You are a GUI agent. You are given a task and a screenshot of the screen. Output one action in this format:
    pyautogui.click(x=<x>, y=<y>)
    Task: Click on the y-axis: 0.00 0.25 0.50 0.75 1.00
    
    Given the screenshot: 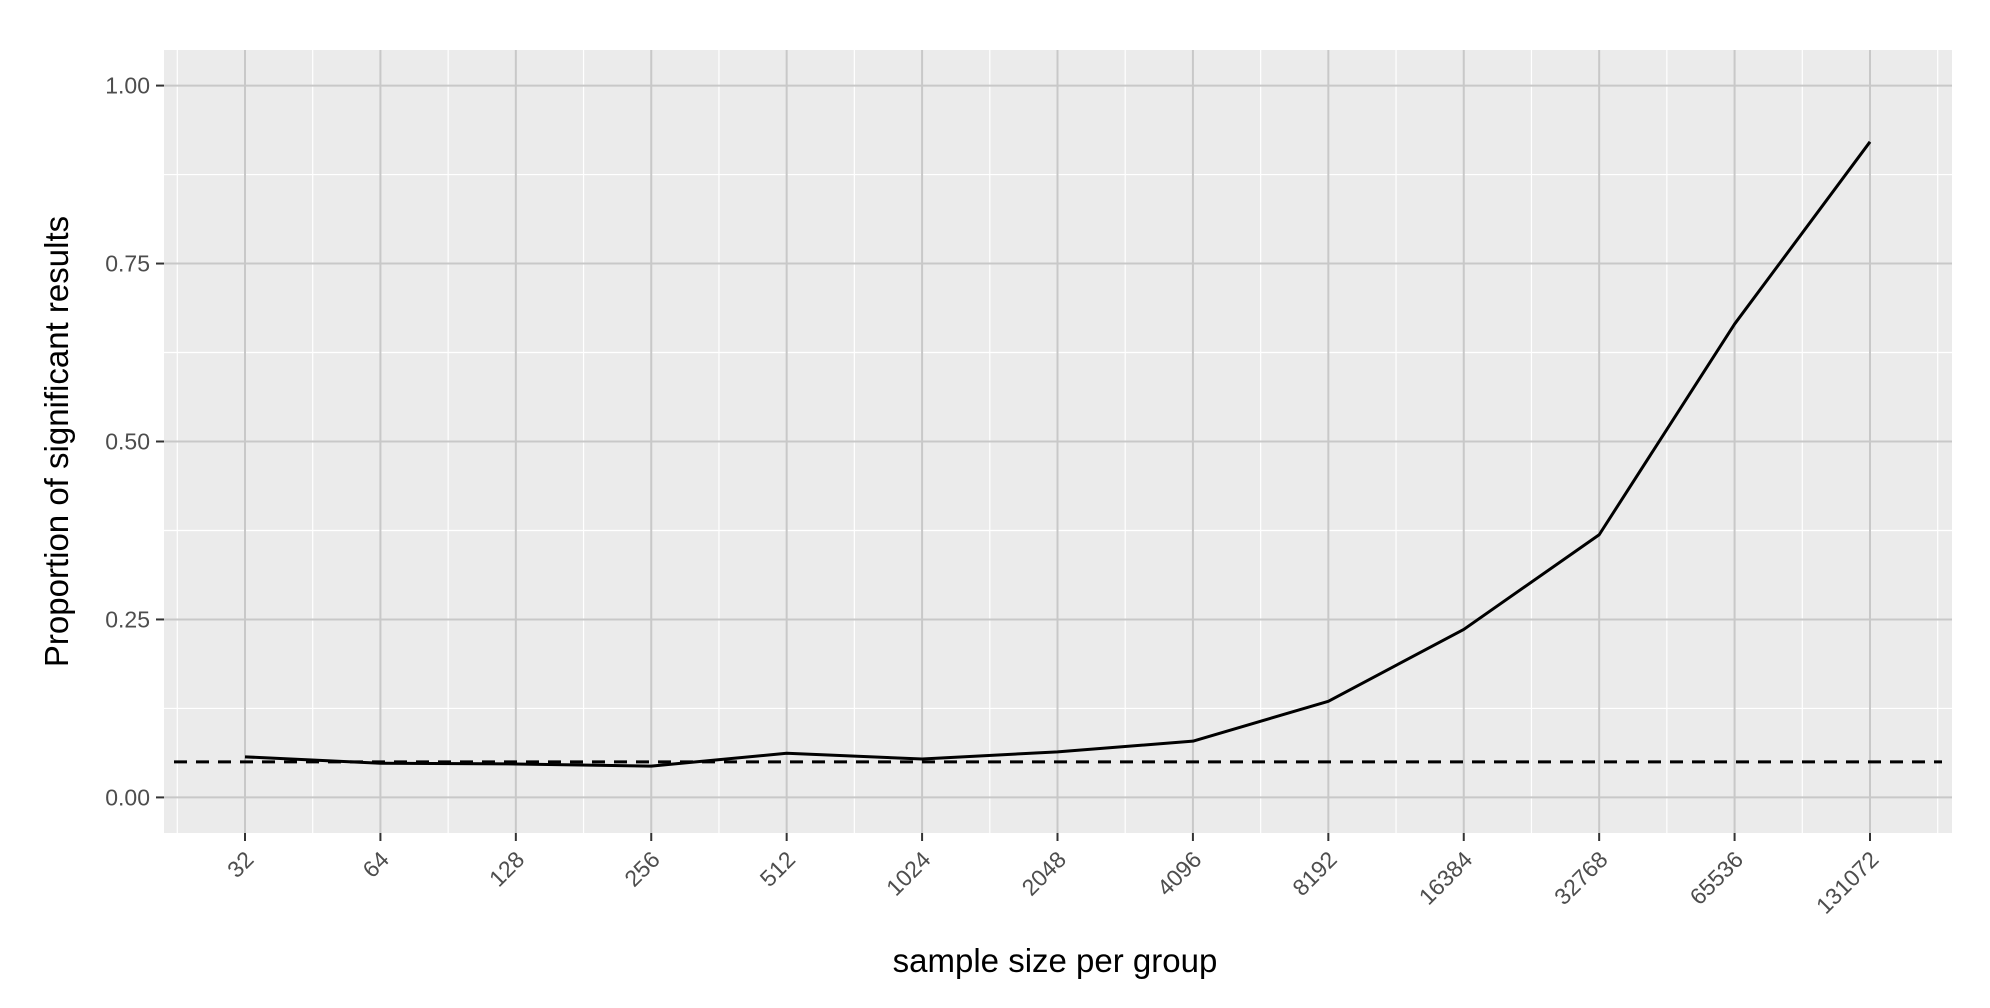 What is the action you would take?
    pyautogui.click(x=134, y=441)
    